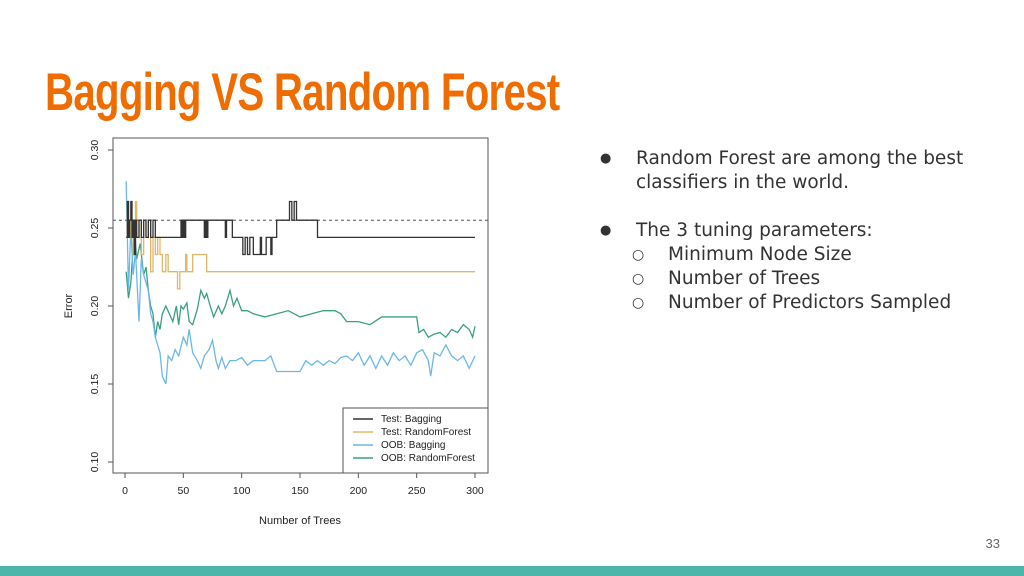 This screenshot has height=576, width=1024. I want to click on sub-bullet-item: ○ Number of Predictors Sampled, so click(800, 303).